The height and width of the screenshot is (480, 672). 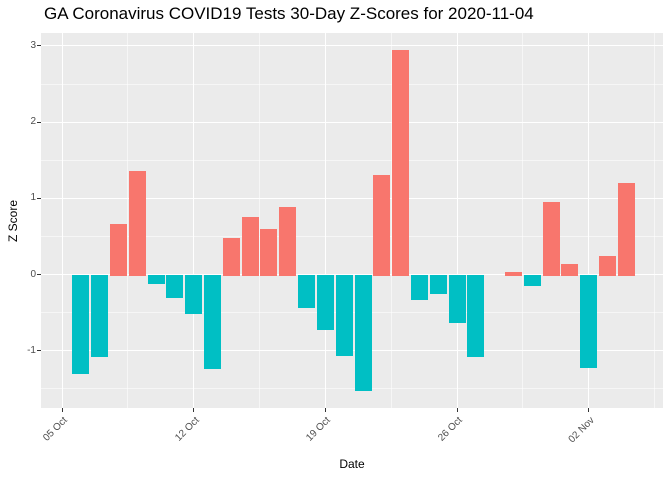 What do you see at coordinates (31, 350) in the screenshot?
I see `y-tick-label: -1` at bounding box center [31, 350].